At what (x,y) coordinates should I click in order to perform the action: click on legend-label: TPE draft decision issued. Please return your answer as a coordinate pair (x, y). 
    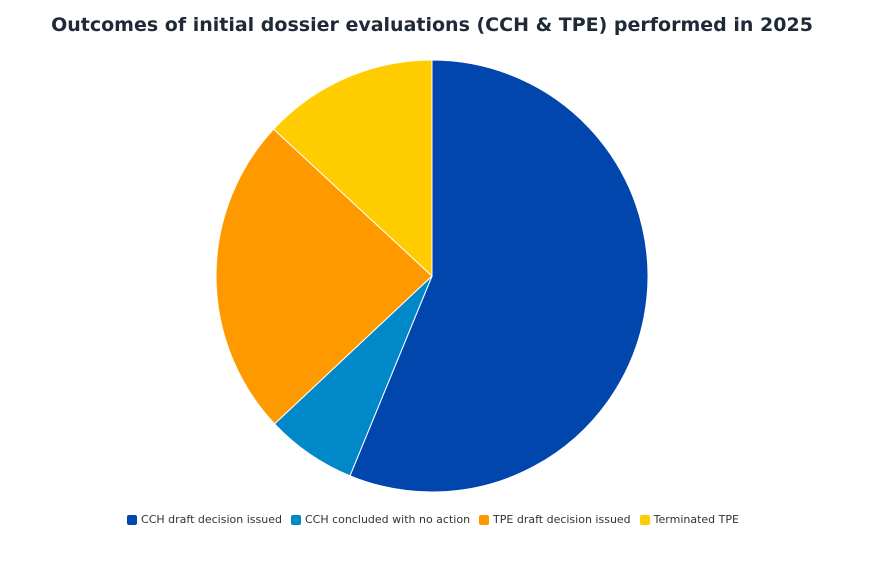
    Looking at the image, I should click on (562, 519).